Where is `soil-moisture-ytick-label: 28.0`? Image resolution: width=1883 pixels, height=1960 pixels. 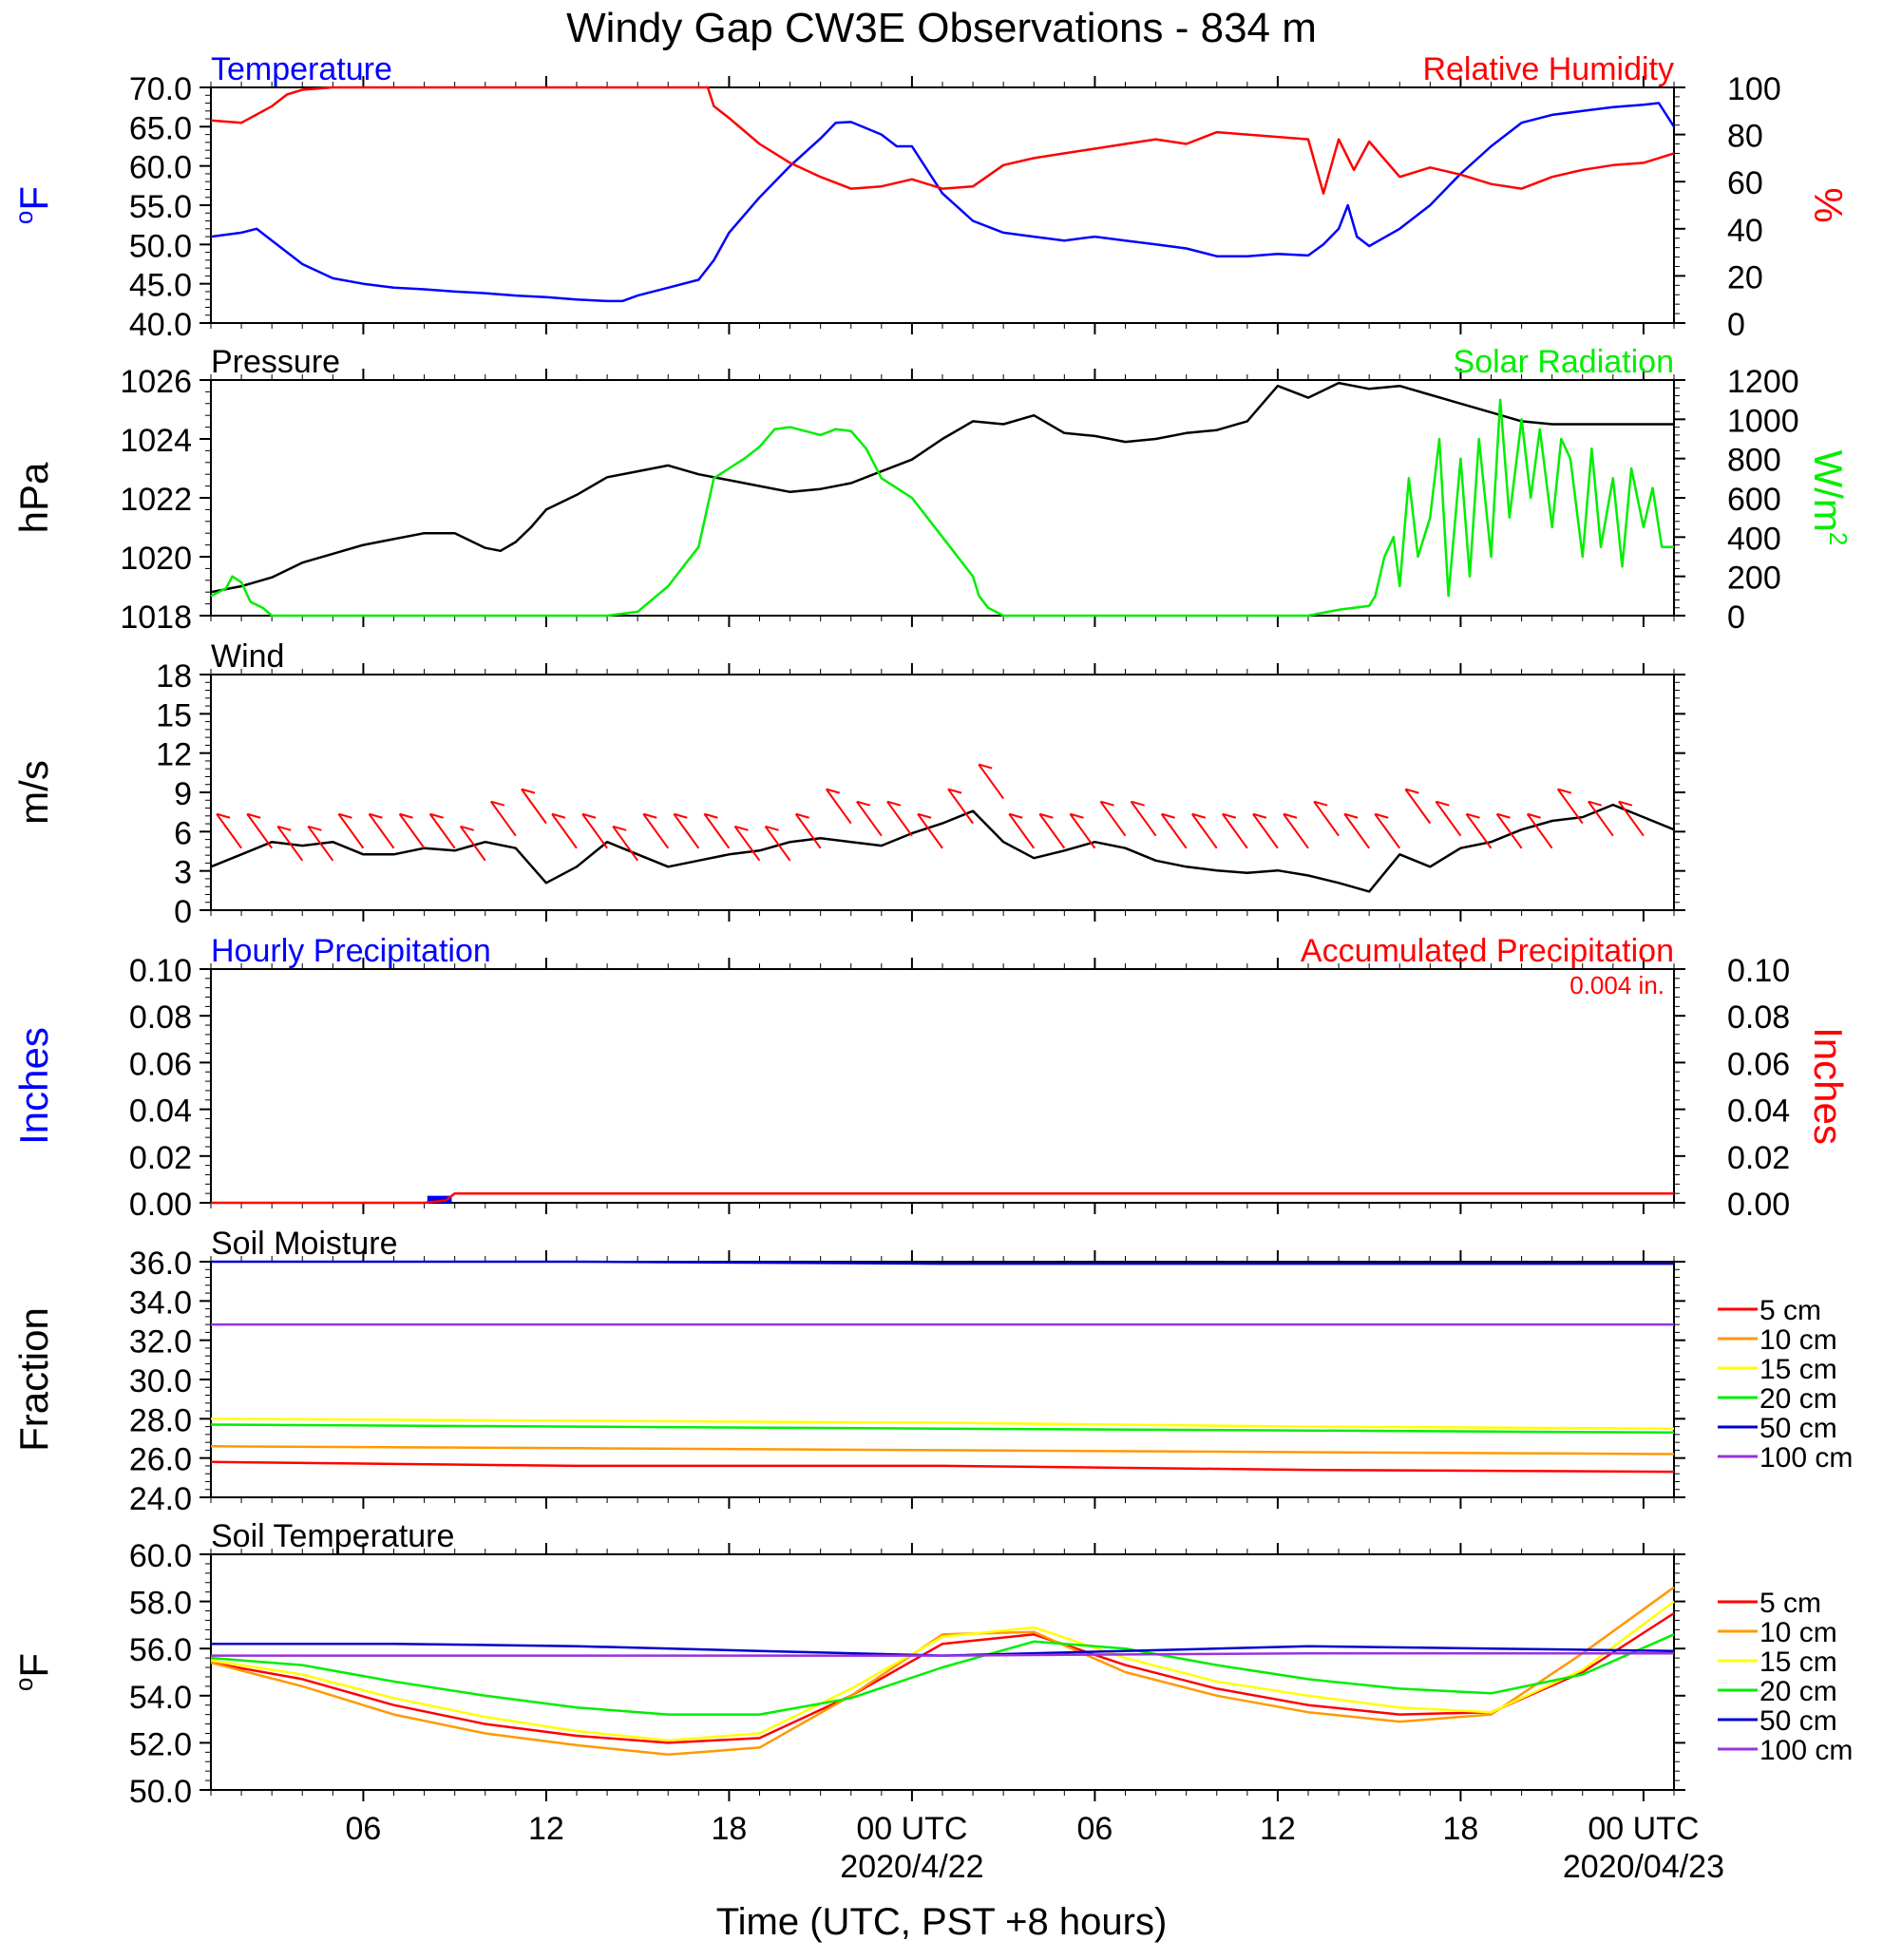 soil-moisture-ytick-label: 28.0 is located at coordinates (160, 1420).